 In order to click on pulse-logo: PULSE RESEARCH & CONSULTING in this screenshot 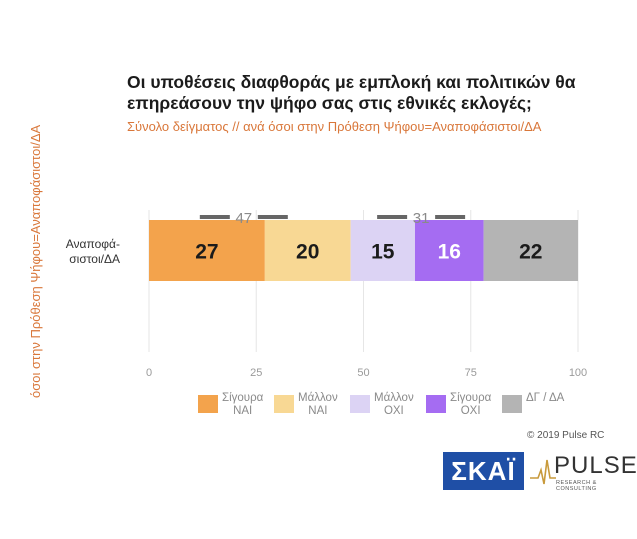, I will do `click(583, 472)`.